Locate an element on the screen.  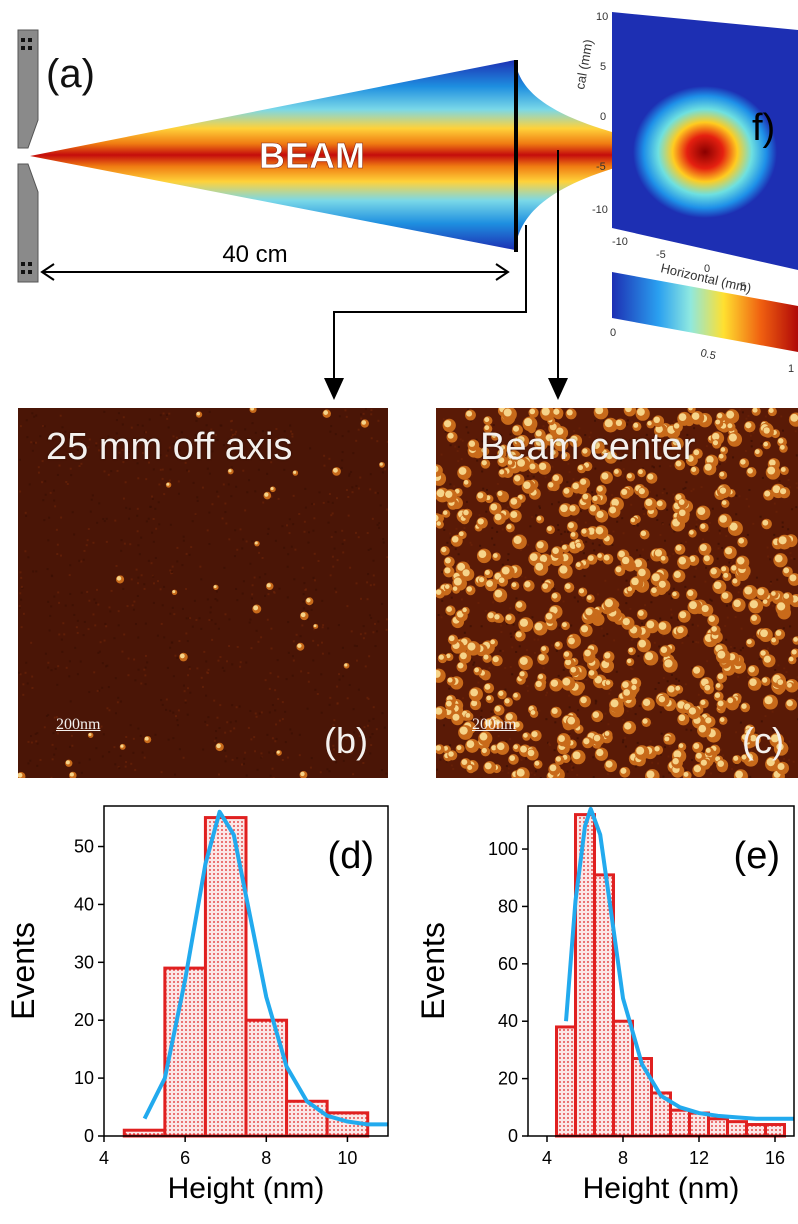
fit-curve is located at coordinates (265, 968).